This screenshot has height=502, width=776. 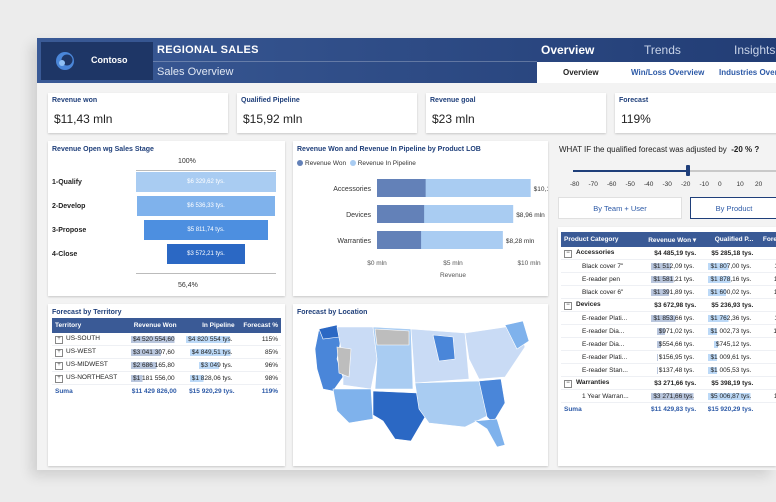 I want to click on sort-desc-icon: ▾, so click(x=694, y=240).